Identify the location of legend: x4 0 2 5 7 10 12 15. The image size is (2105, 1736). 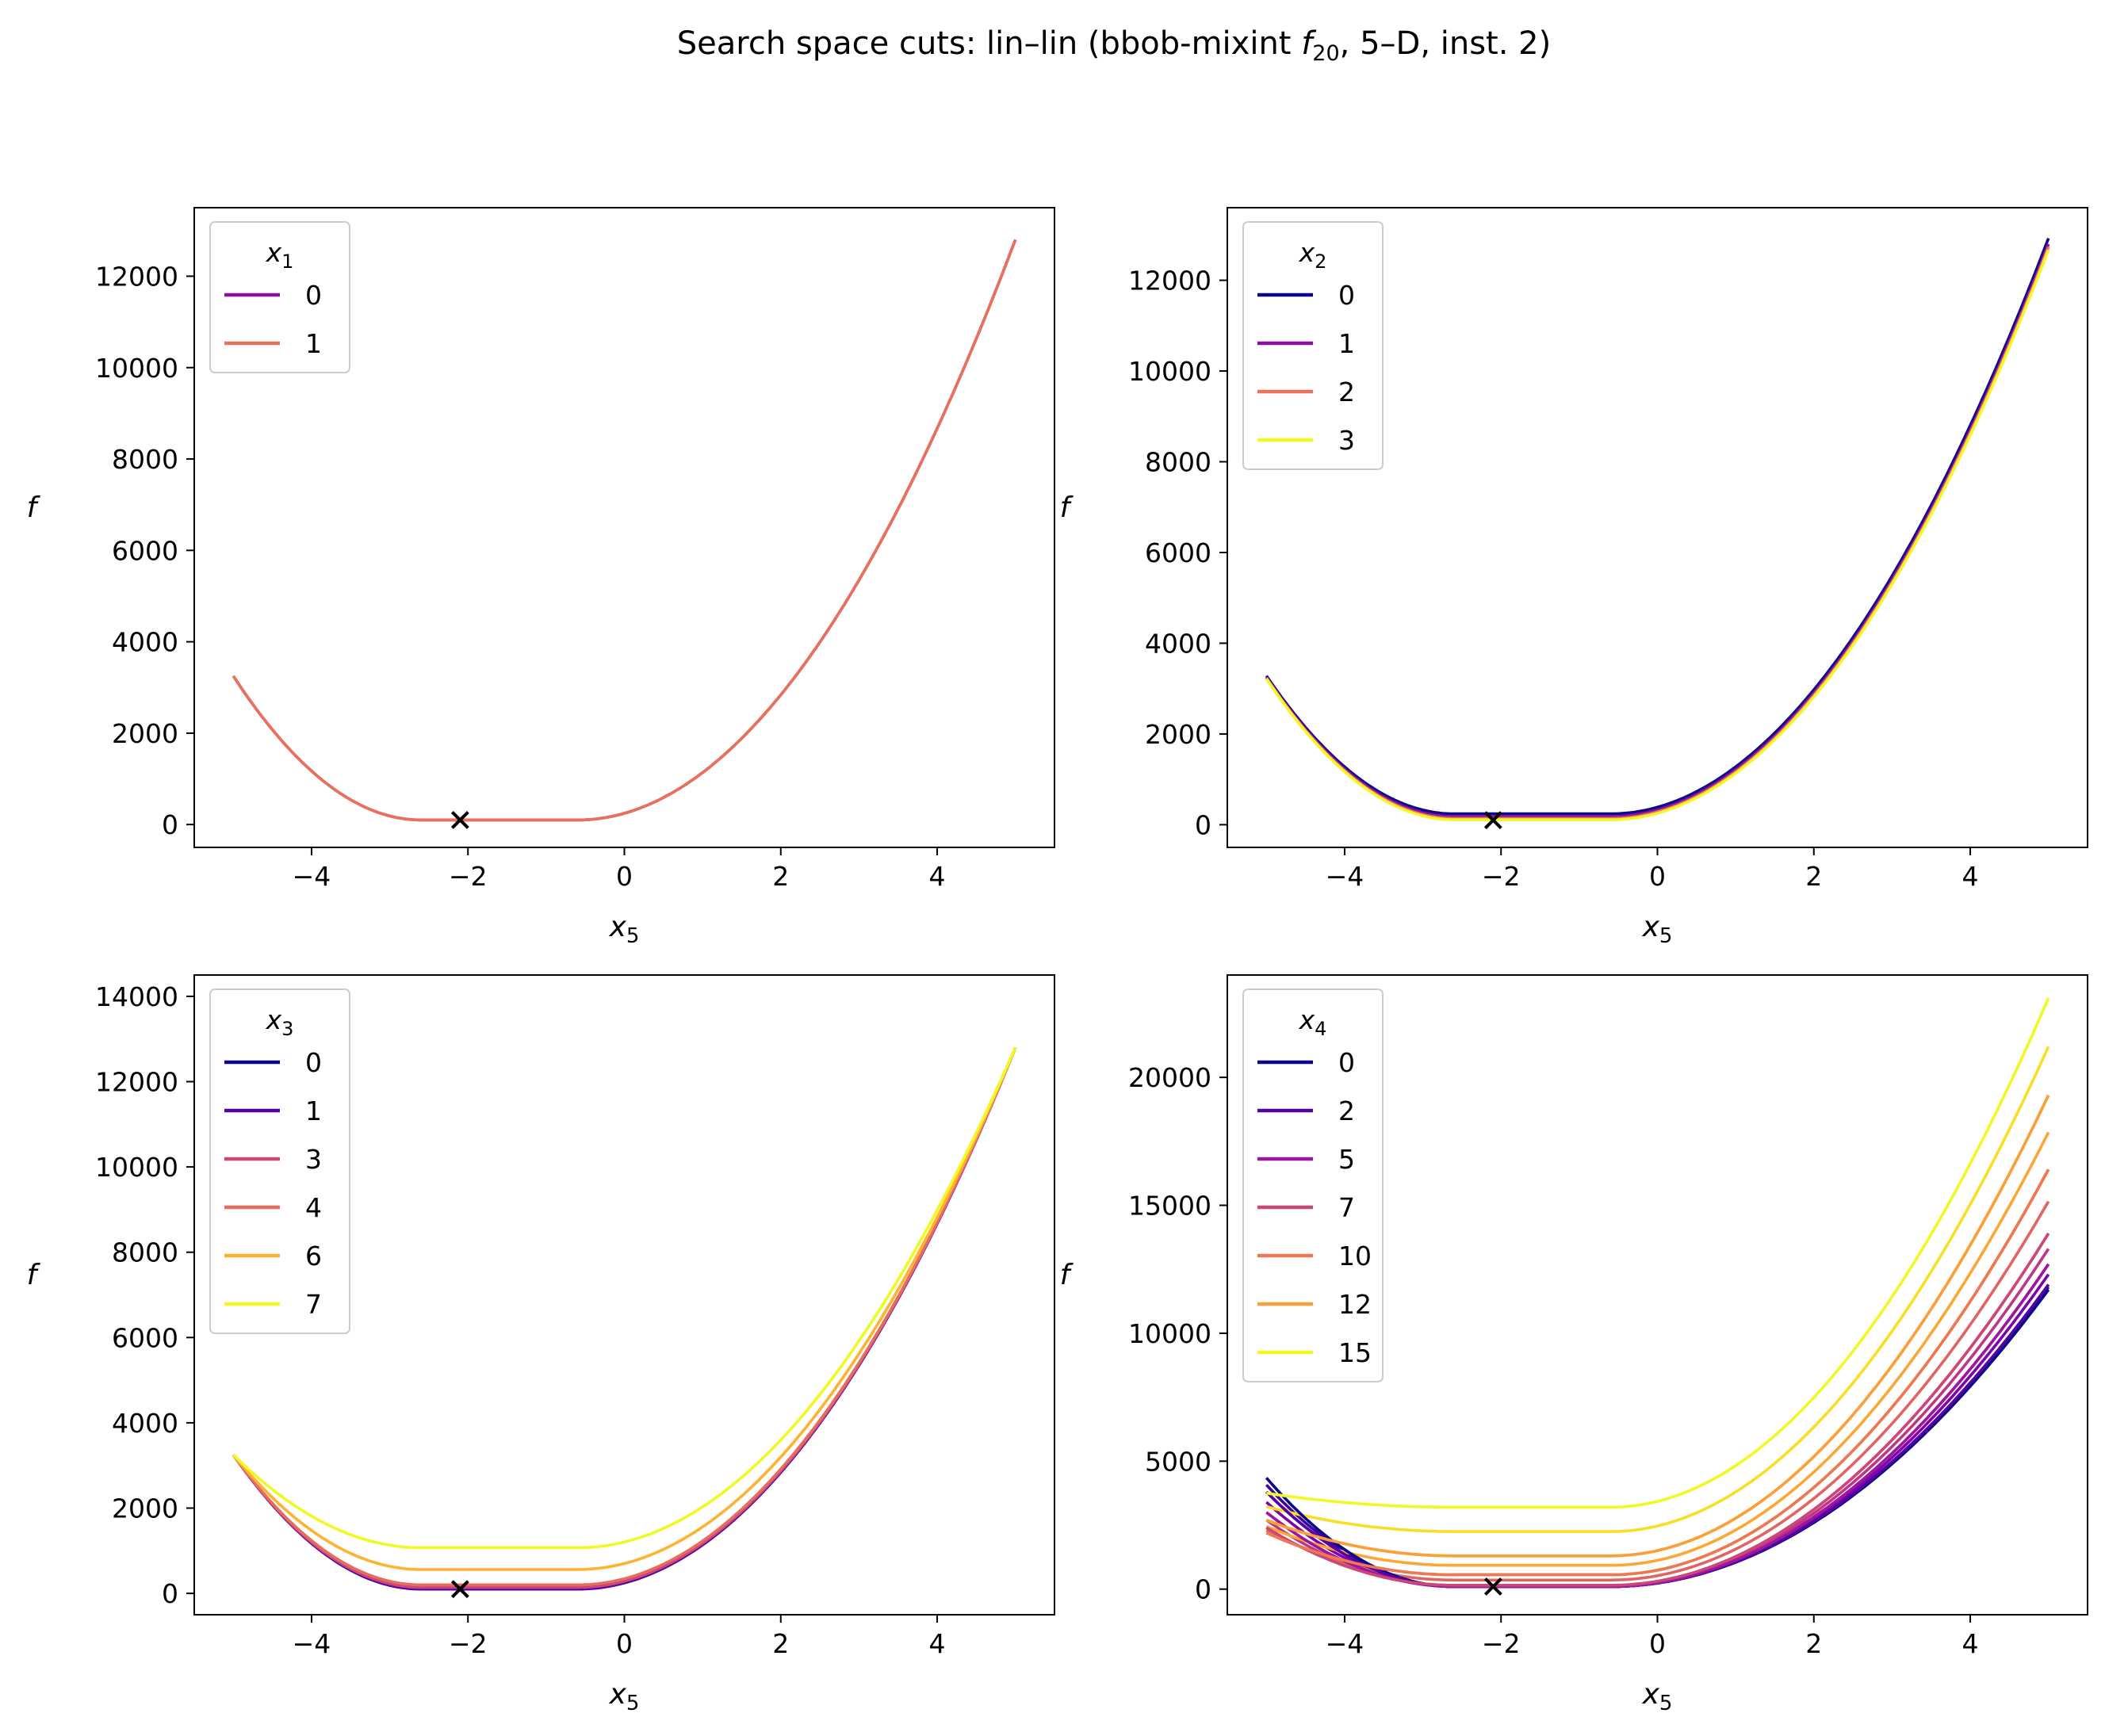
(1313, 1185).